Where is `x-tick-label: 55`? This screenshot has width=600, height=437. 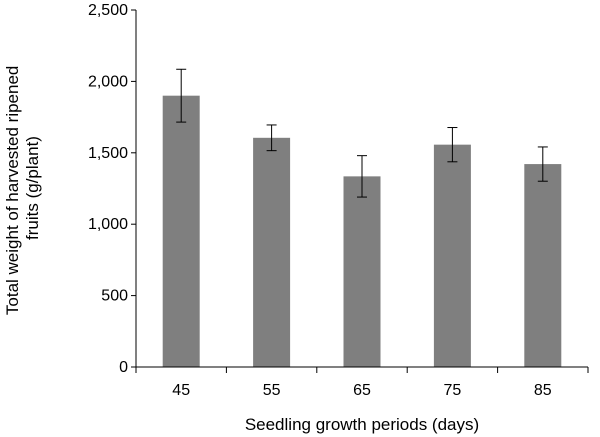 x-tick-label: 55 is located at coordinates (272, 390).